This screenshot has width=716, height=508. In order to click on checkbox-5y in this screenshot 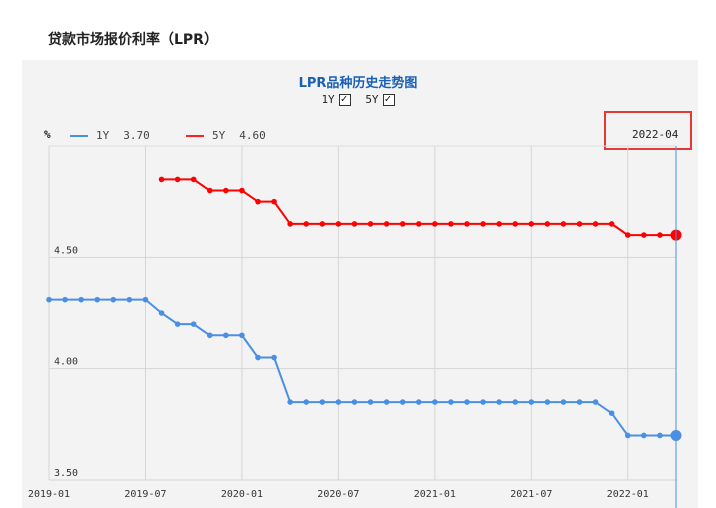, I will do `click(388, 99)`.